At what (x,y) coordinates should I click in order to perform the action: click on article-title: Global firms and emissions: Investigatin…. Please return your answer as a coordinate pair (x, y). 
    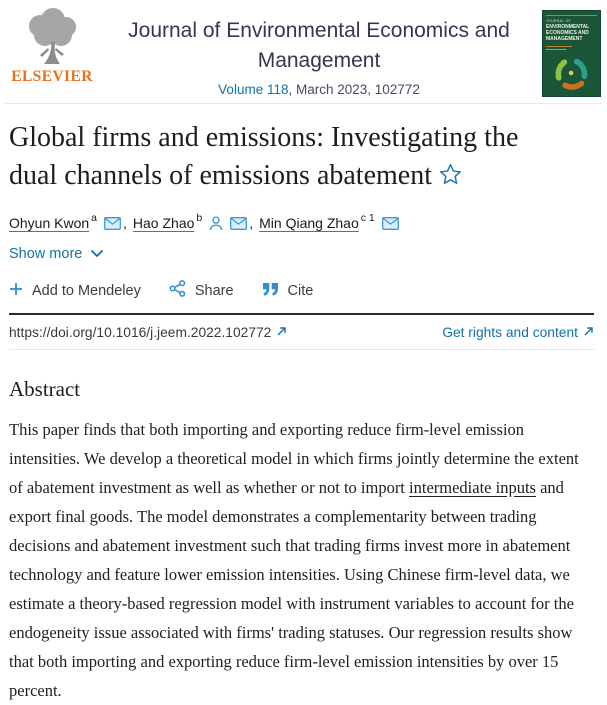
    Looking at the image, I should click on (285, 158).